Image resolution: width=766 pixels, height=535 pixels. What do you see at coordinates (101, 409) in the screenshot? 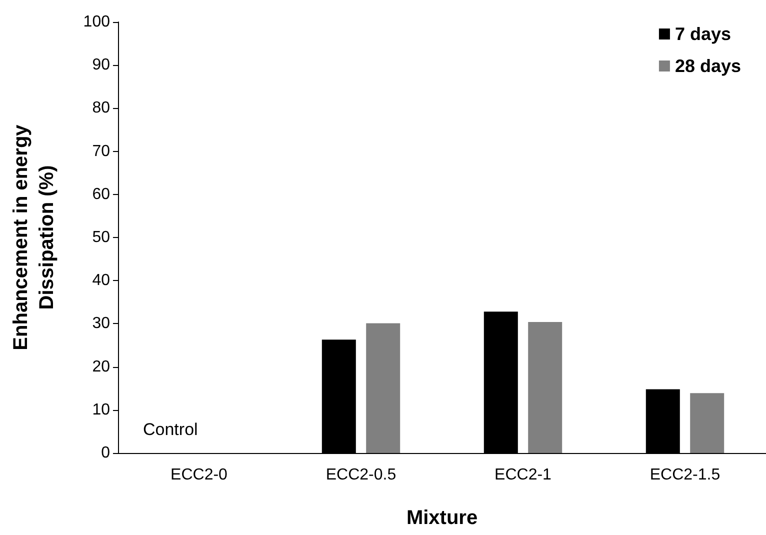
I see `y-tick-label: 10` at bounding box center [101, 409].